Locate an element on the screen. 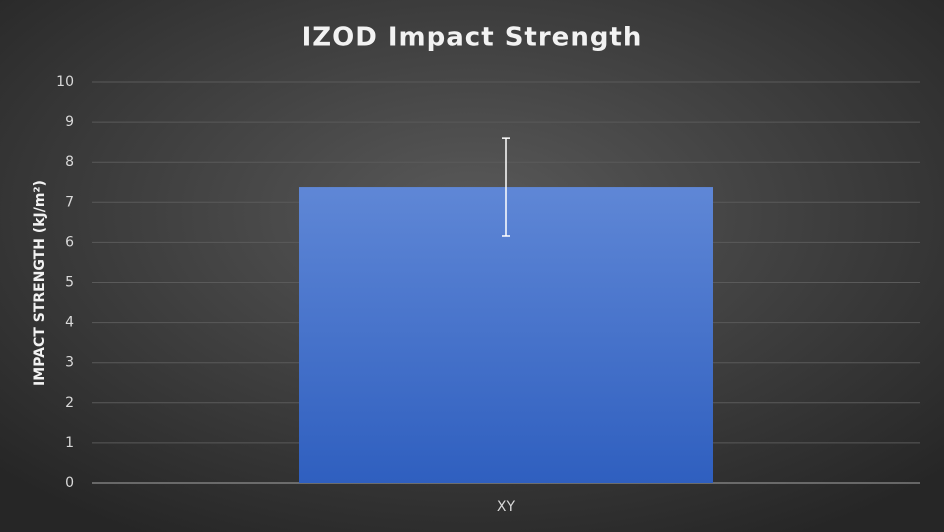 This screenshot has height=532, width=944. y-tick-label: 8 is located at coordinates (69, 162).